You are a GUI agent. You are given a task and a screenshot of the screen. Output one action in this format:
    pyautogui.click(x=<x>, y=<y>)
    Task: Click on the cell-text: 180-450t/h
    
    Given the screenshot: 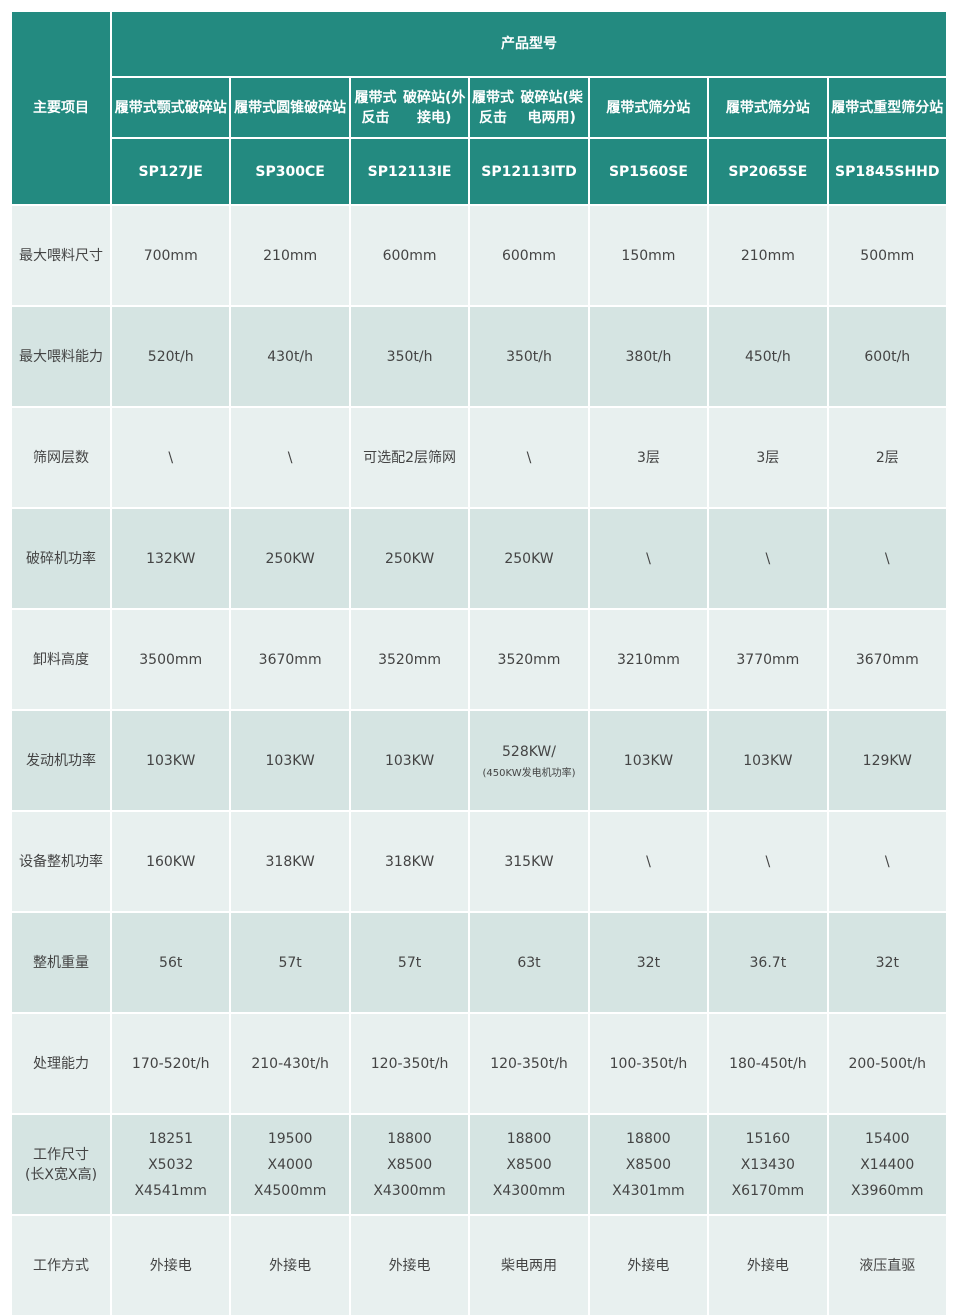 What is the action you would take?
    pyautogui.click(x=768, y=1063)
    